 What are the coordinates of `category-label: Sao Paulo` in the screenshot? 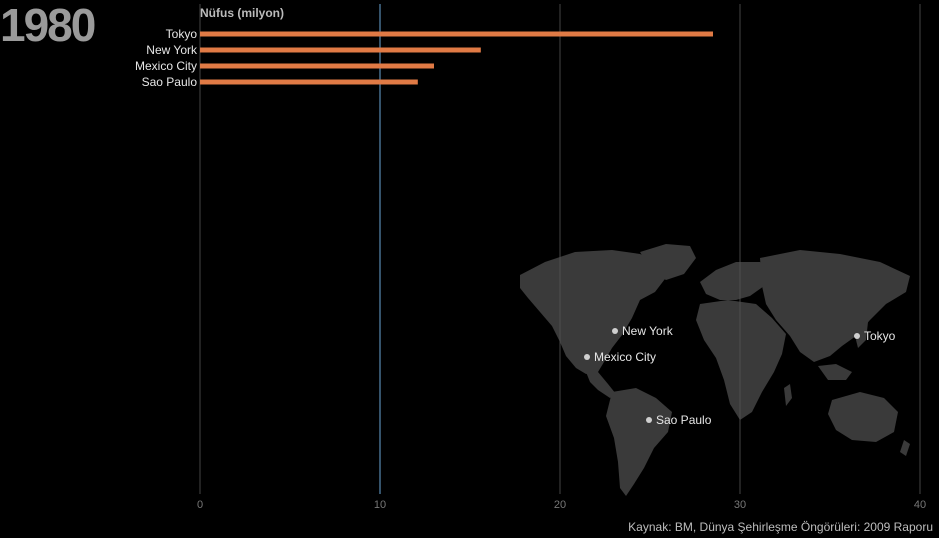 It's located at (170, 82).